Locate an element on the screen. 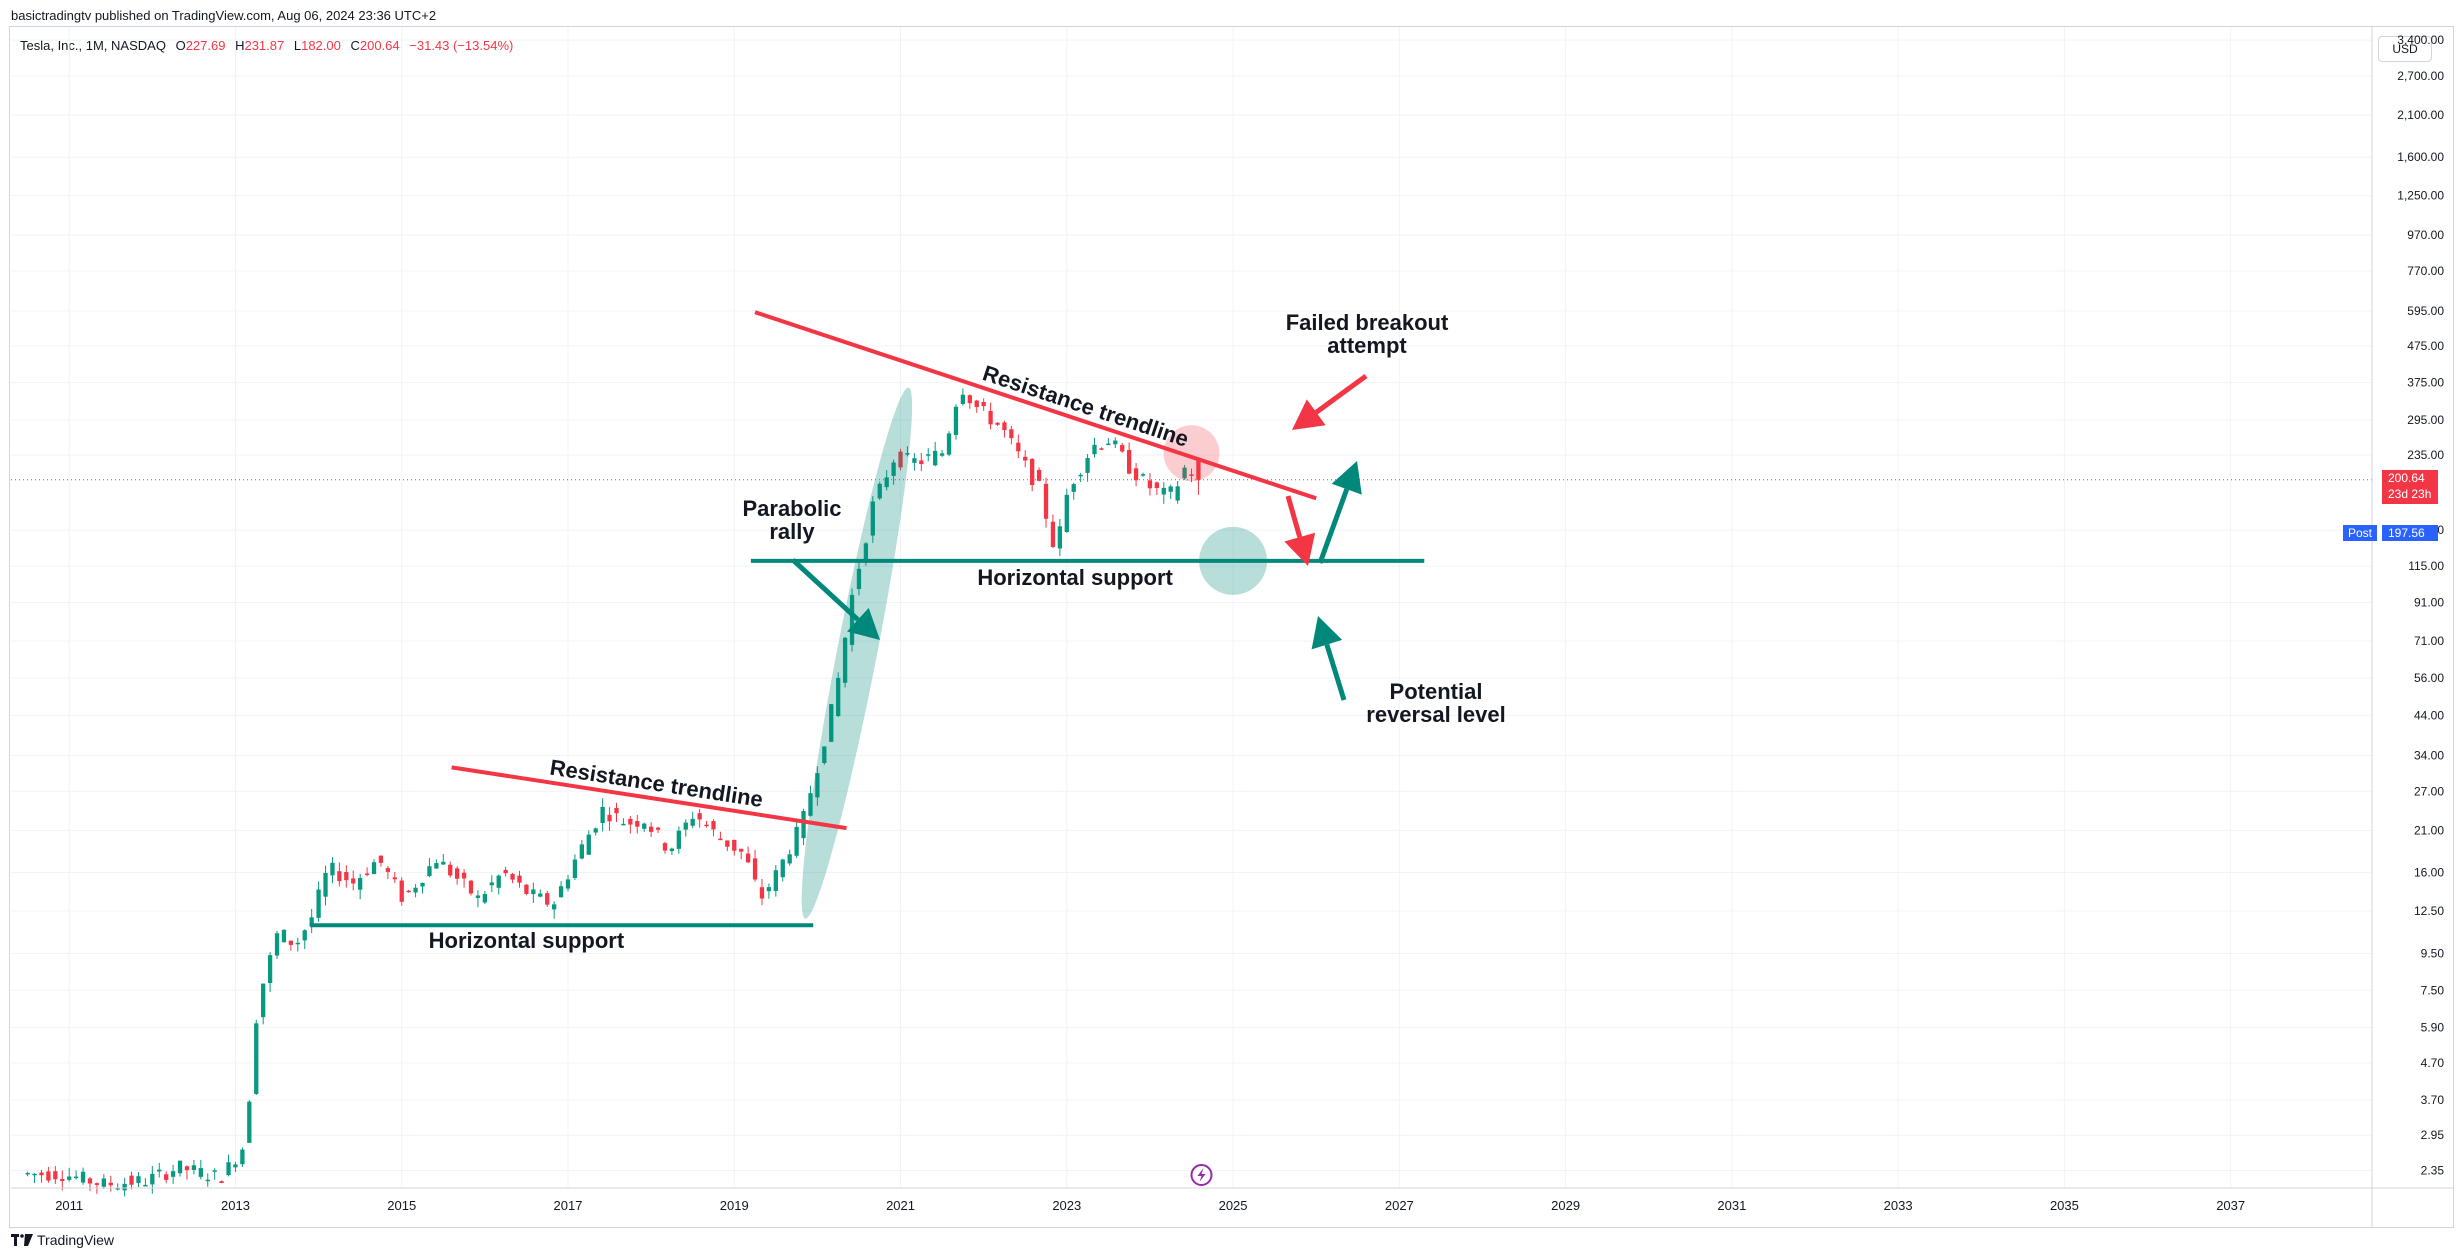 This screenshot has height=1260, width=2464. horizontal-support-1-label: Horizontal support is located at coordinates (527, 940).